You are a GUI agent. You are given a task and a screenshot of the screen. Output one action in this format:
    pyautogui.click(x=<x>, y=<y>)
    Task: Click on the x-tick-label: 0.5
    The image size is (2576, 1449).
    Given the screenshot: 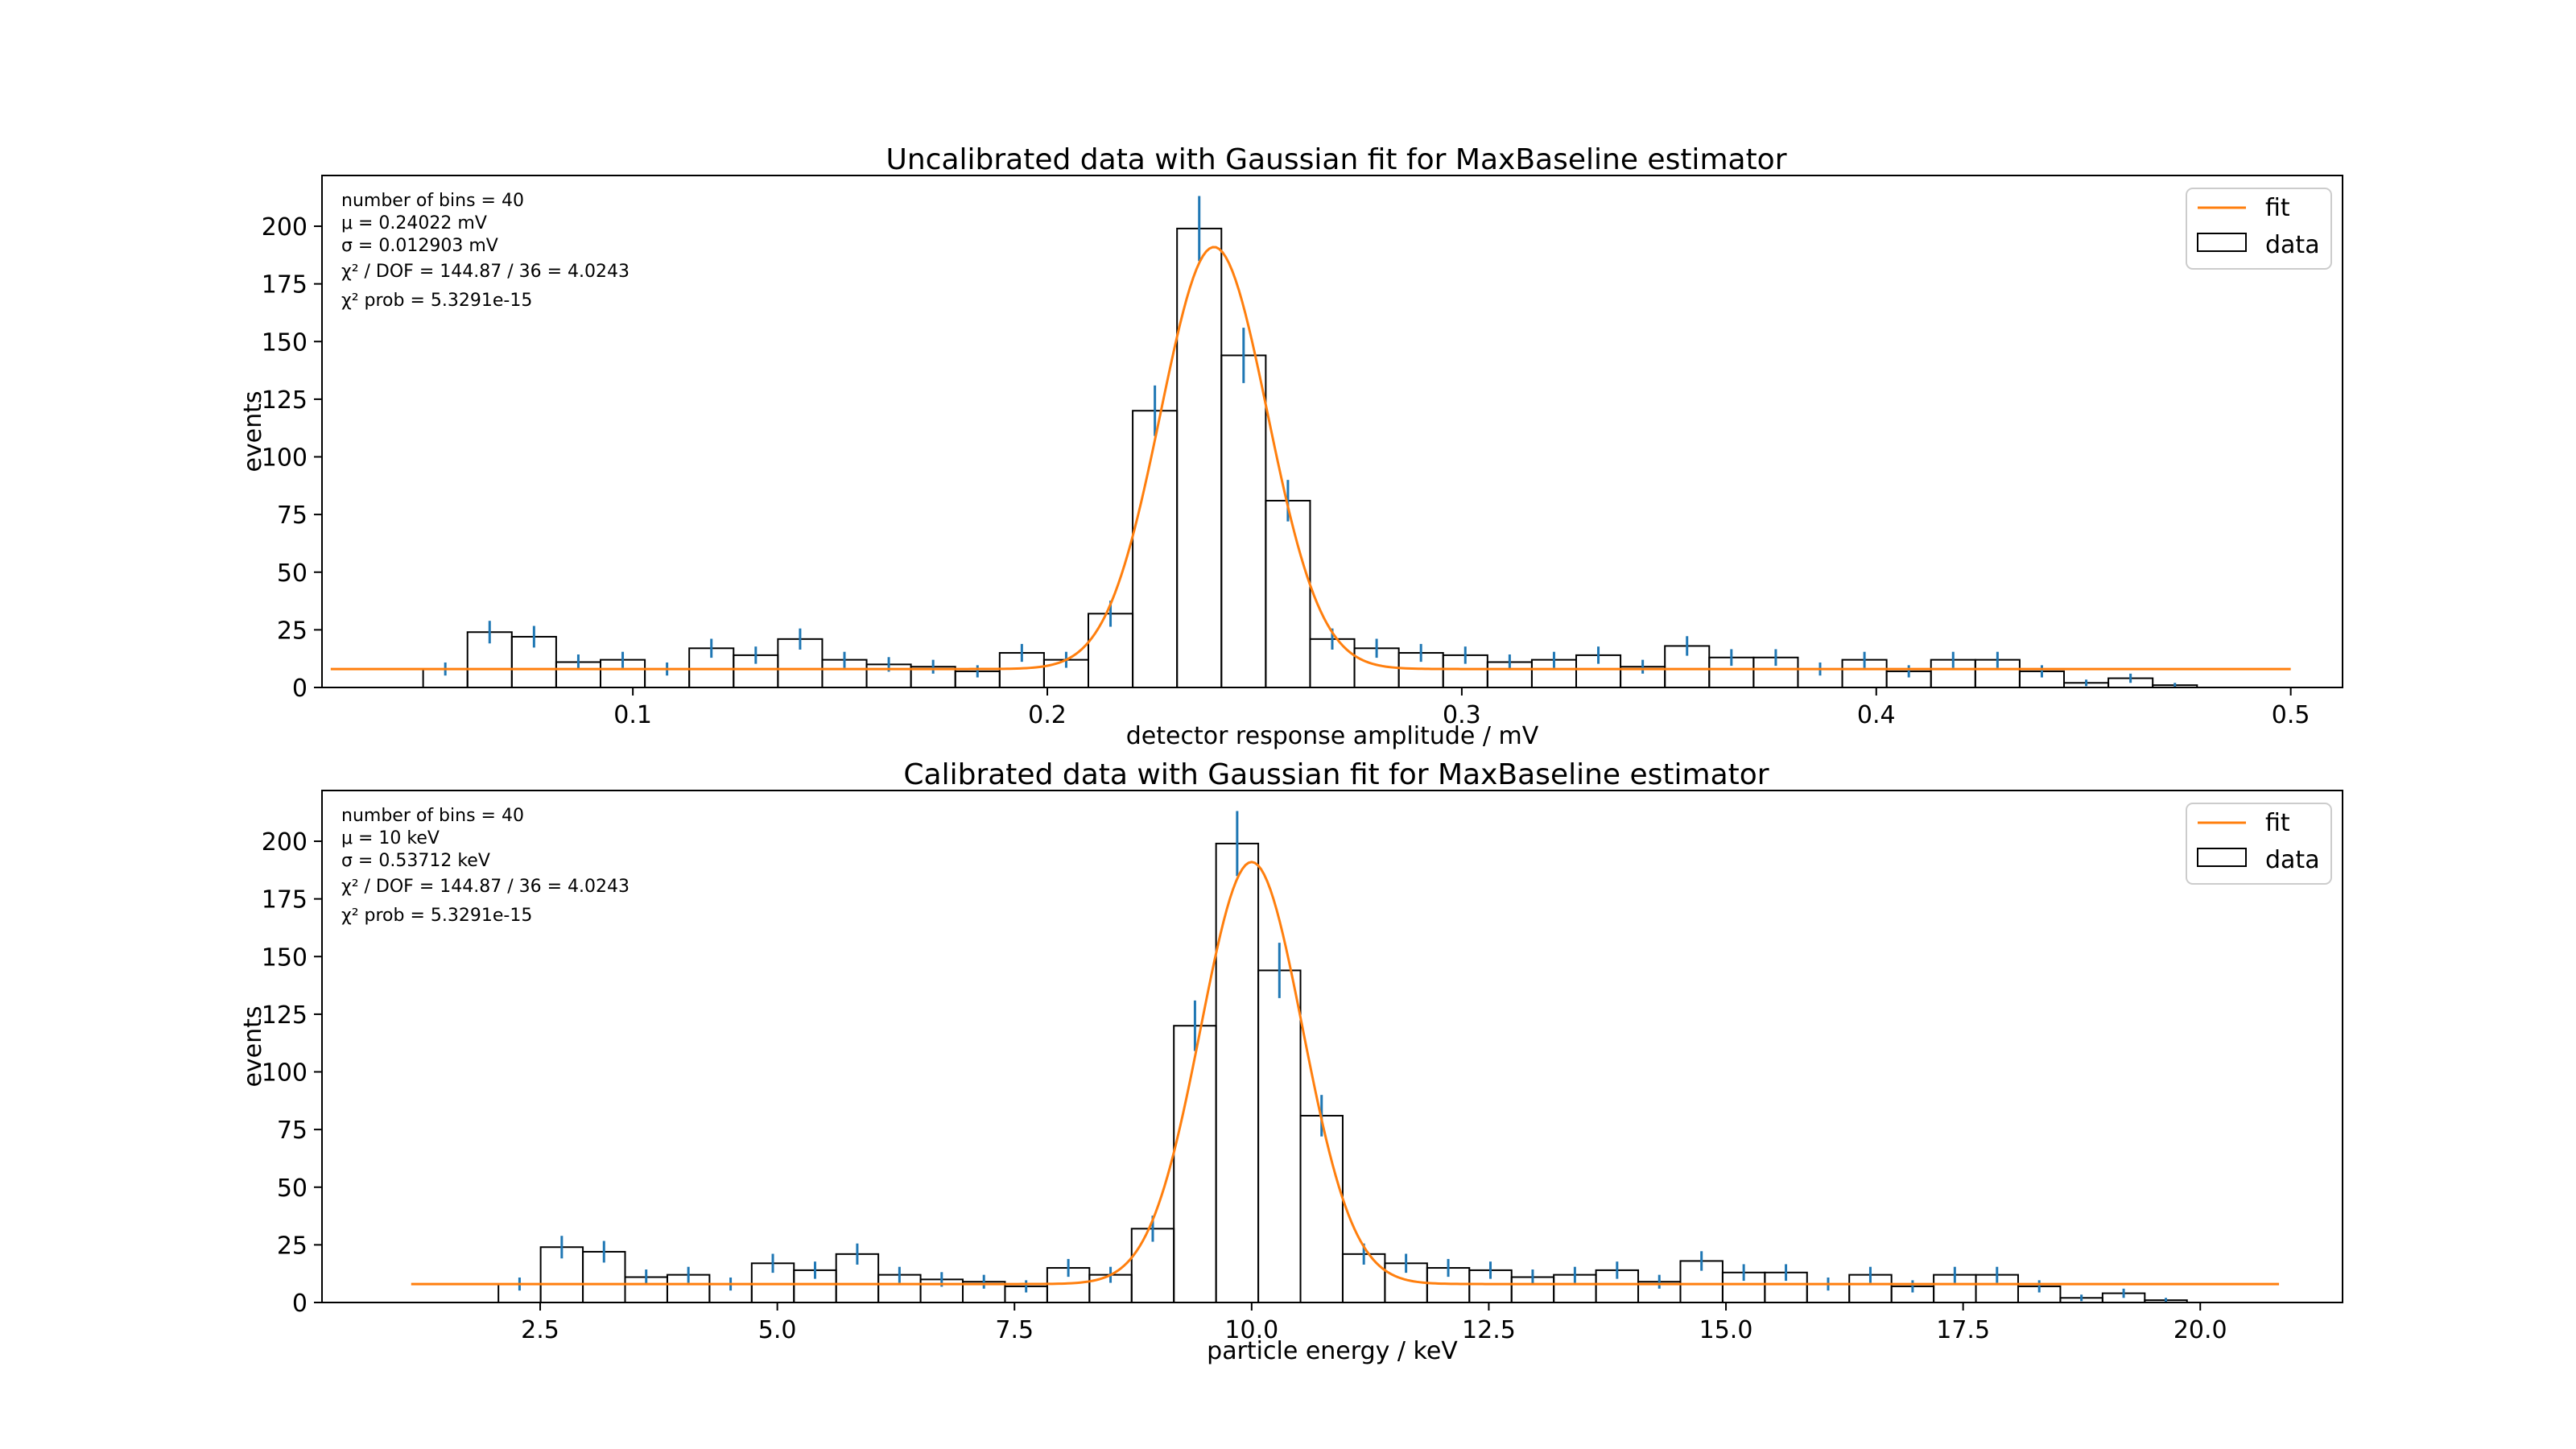 What is the action you would take?
    pyautogui.click(x=2291, y=715)
    